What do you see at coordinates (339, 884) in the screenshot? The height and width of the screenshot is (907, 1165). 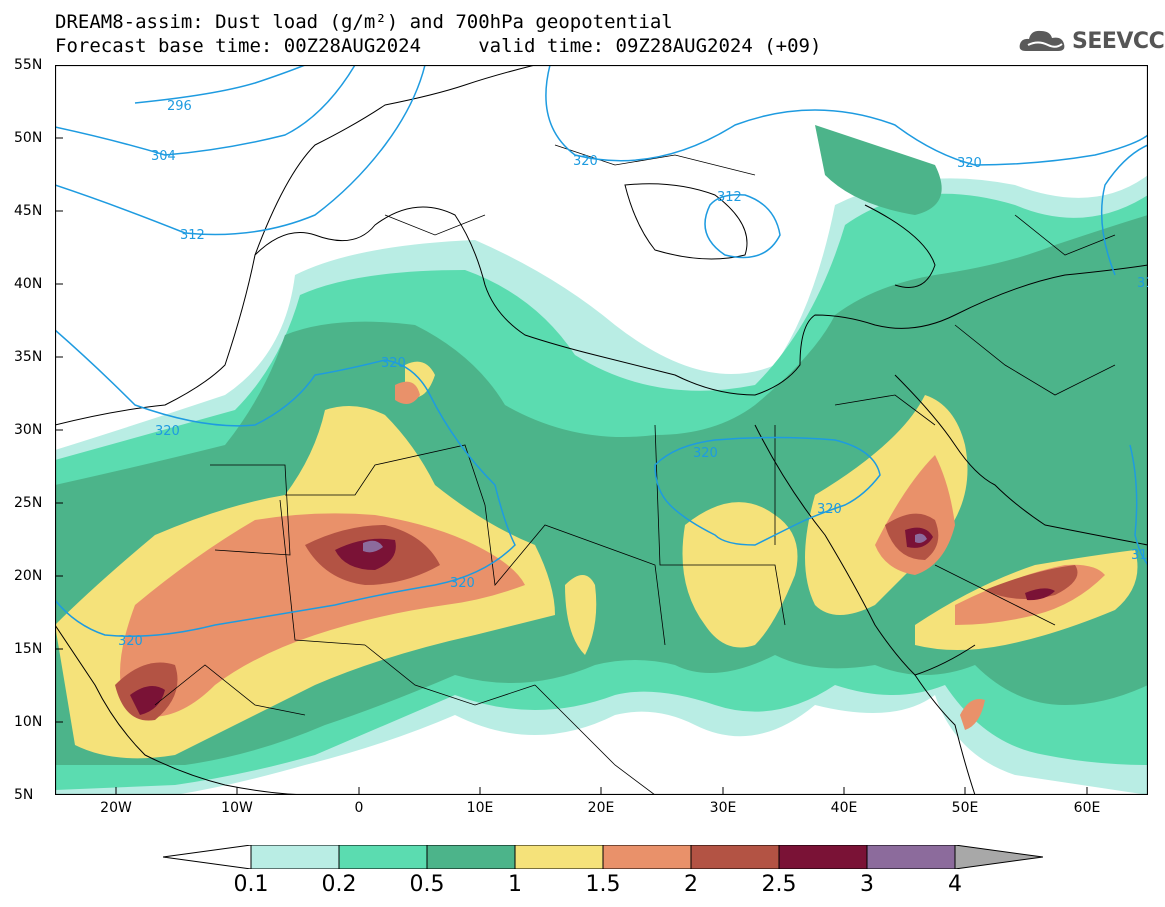 I see `colorbar-label: 0.2` at bounding box center [339, 884].